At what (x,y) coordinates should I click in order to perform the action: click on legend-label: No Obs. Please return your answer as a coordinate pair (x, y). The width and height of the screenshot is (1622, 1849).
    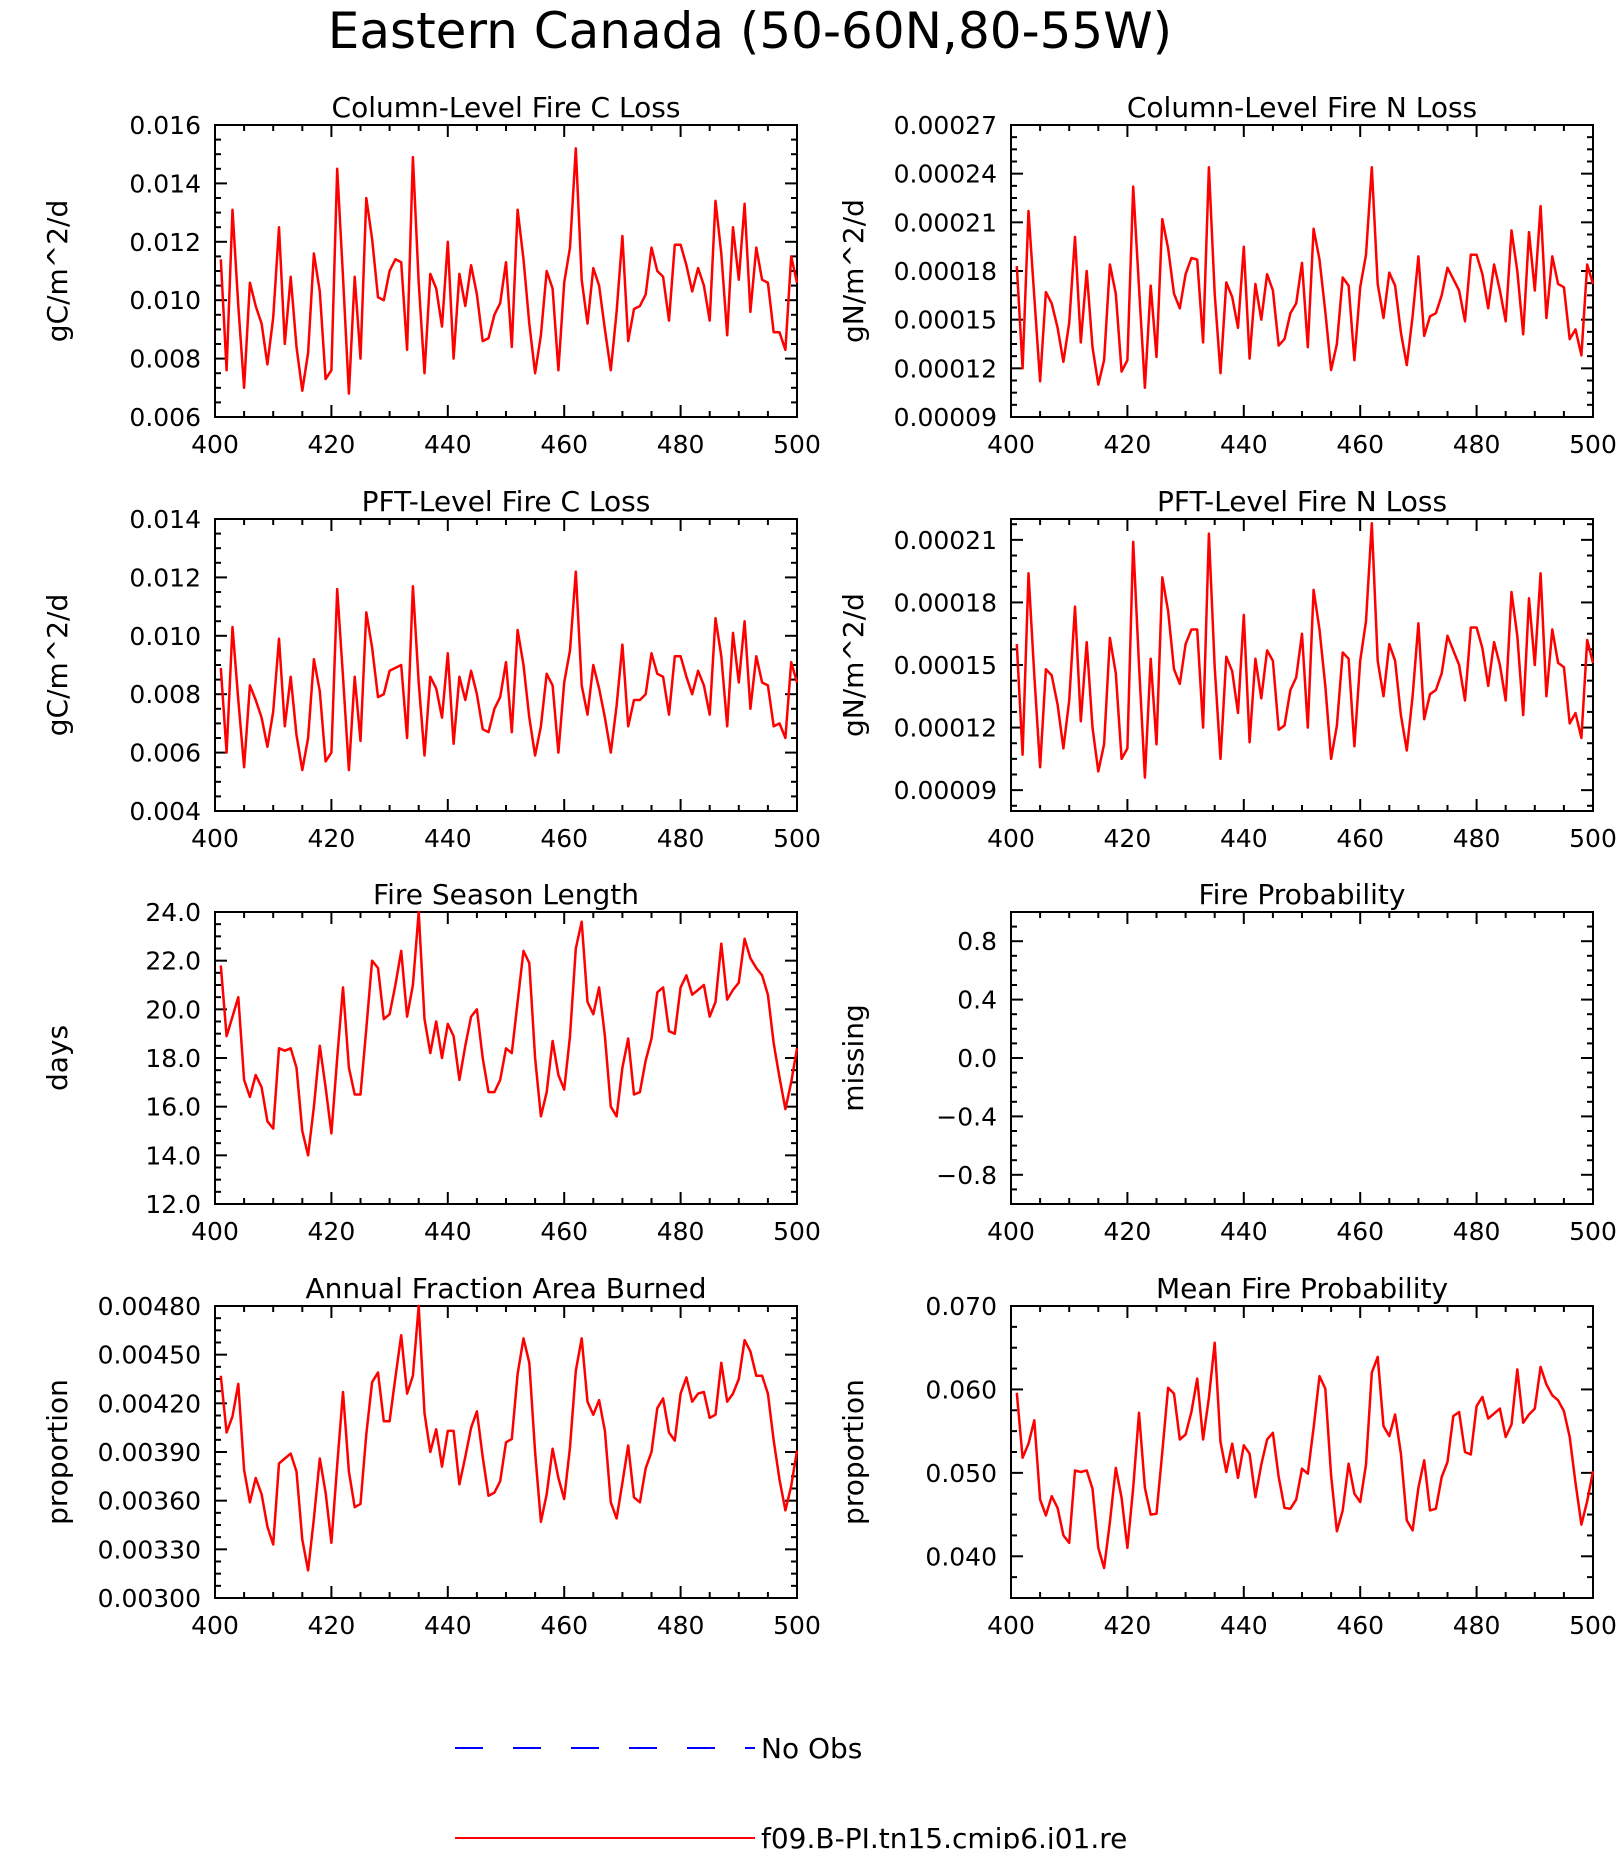
    Looking at the image, I should click on (811, 1748).